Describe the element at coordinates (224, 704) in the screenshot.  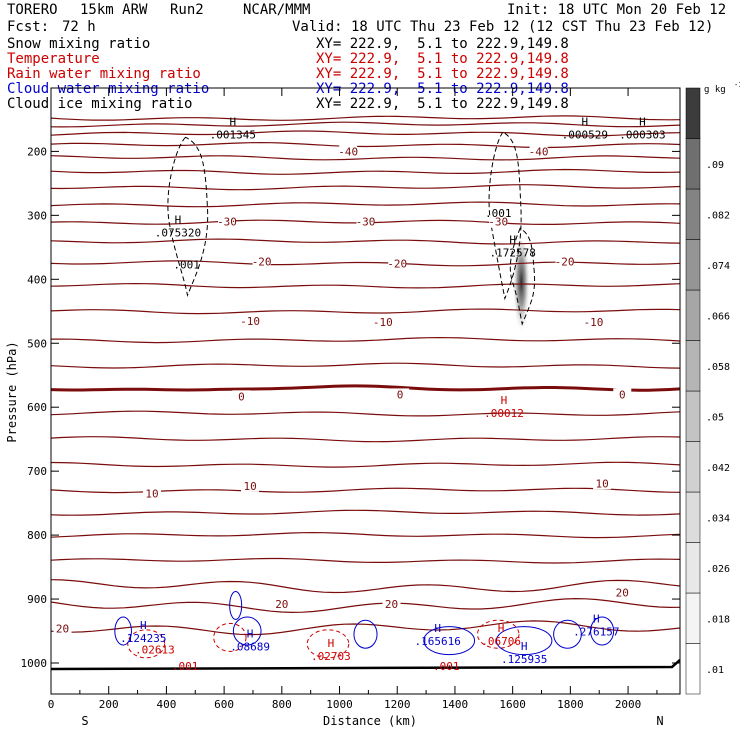
I see `x-tick-label: 600` at that location.